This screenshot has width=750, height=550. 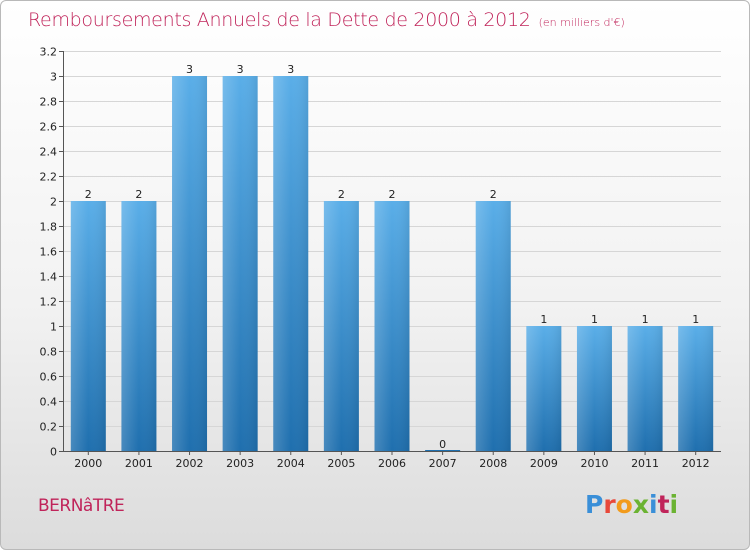 What do you see at coordinates (341, 194) in the screenshot?
I see `data-label-2005: 2` at bounding box center [341, 194].